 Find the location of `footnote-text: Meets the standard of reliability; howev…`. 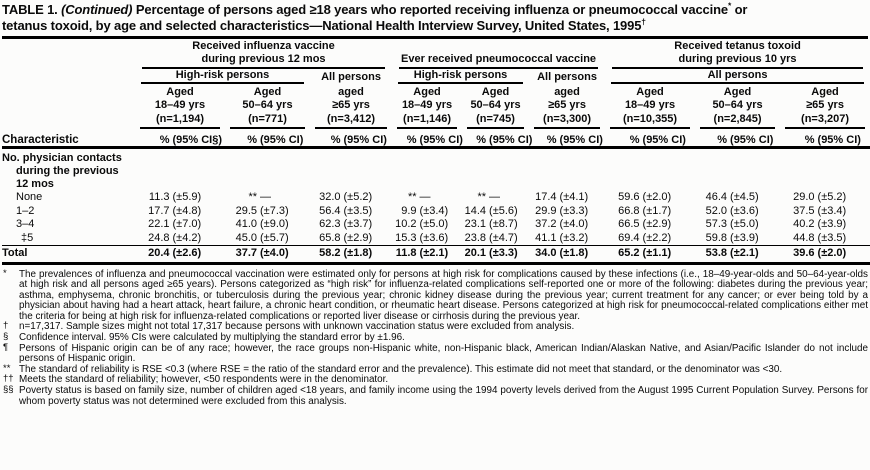

footnote-text: Meets the standard of reliability; howev… is located at coordinates (204, 380).